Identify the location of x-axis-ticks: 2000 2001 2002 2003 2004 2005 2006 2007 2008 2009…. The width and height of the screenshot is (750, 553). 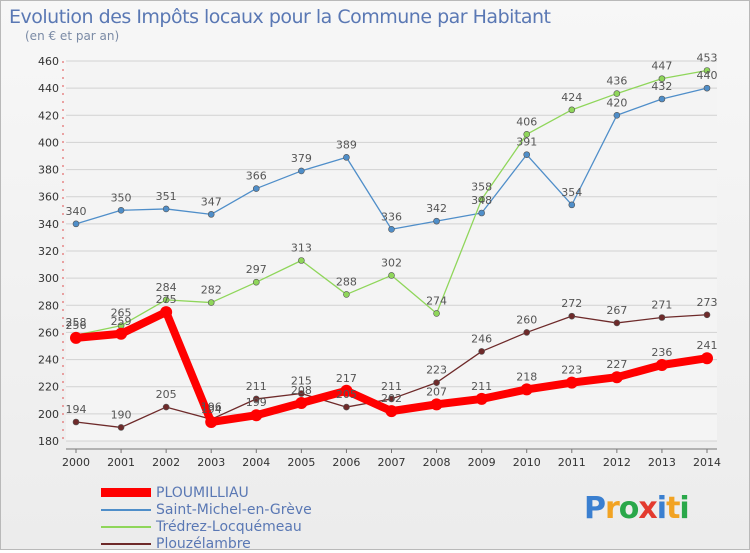
(391, 459).